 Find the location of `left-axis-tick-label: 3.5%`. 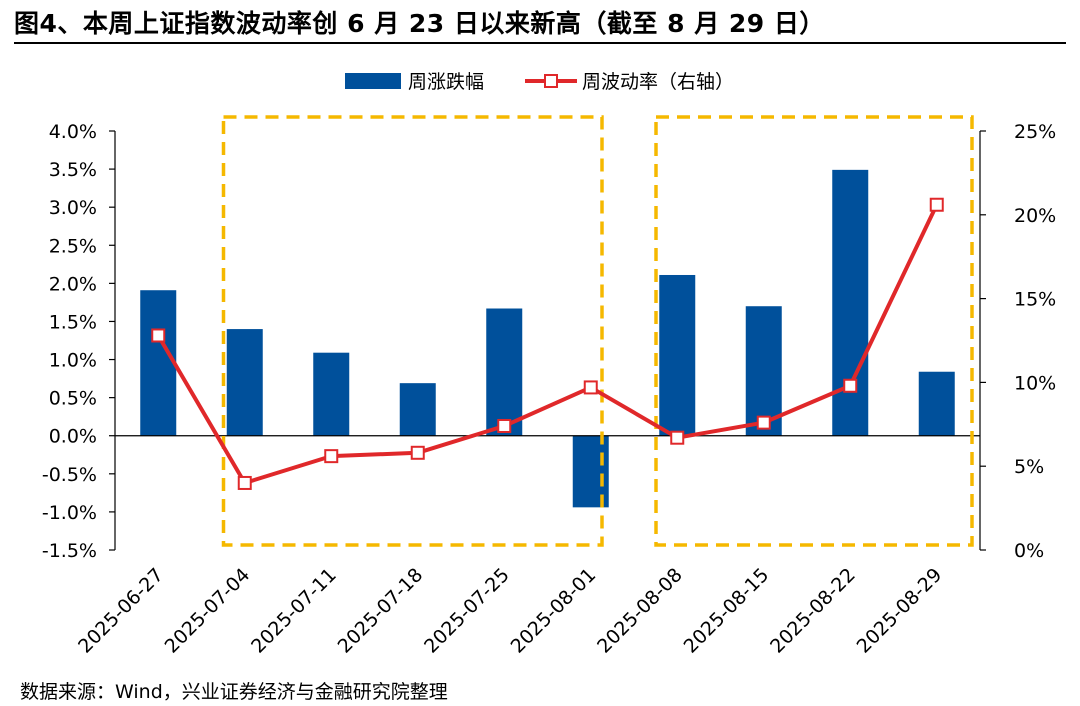

left-axis-tick-label: 3.5% is located at coordinates (73, 170).